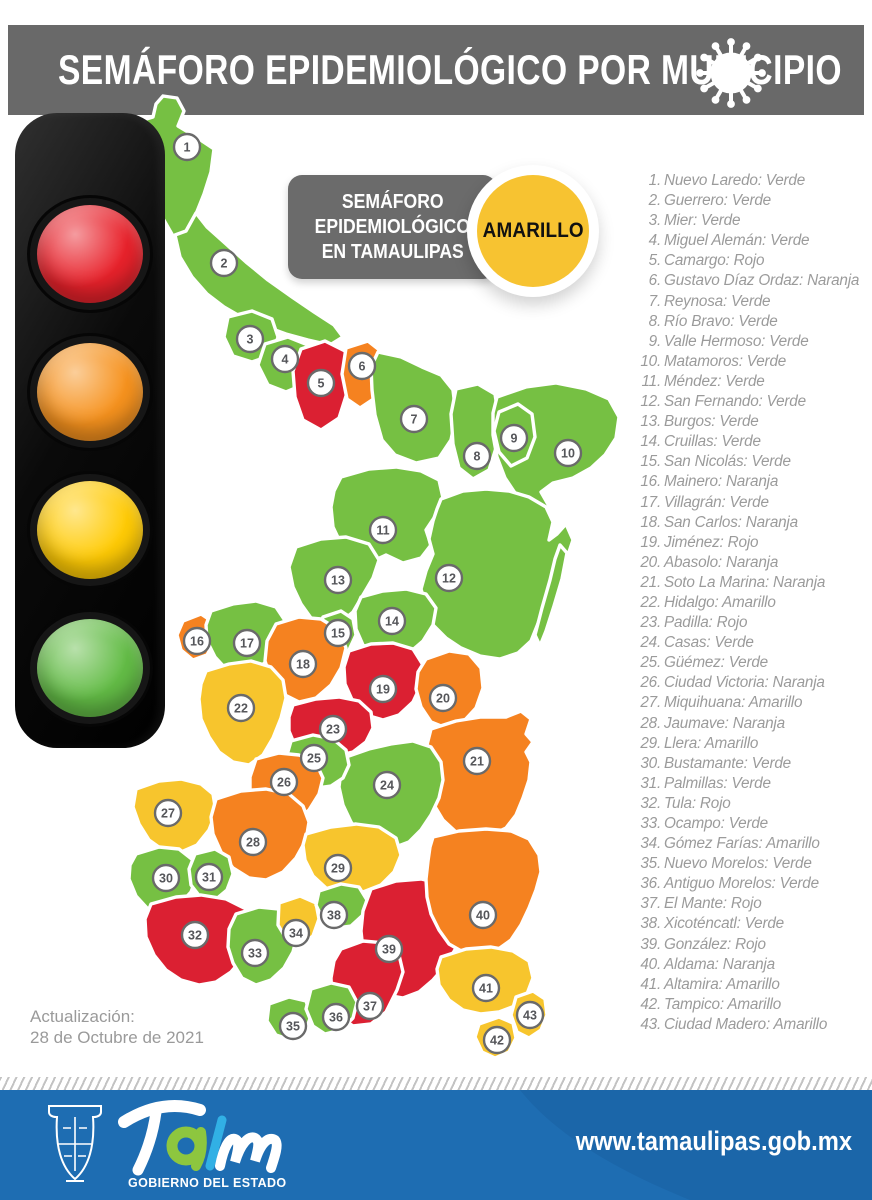 The height and width of the screenshot is (1200, 872). What do you see at coordinates (90, 430) in the screenshot?
I see `traffic-light` at bounding box center [90, 430].